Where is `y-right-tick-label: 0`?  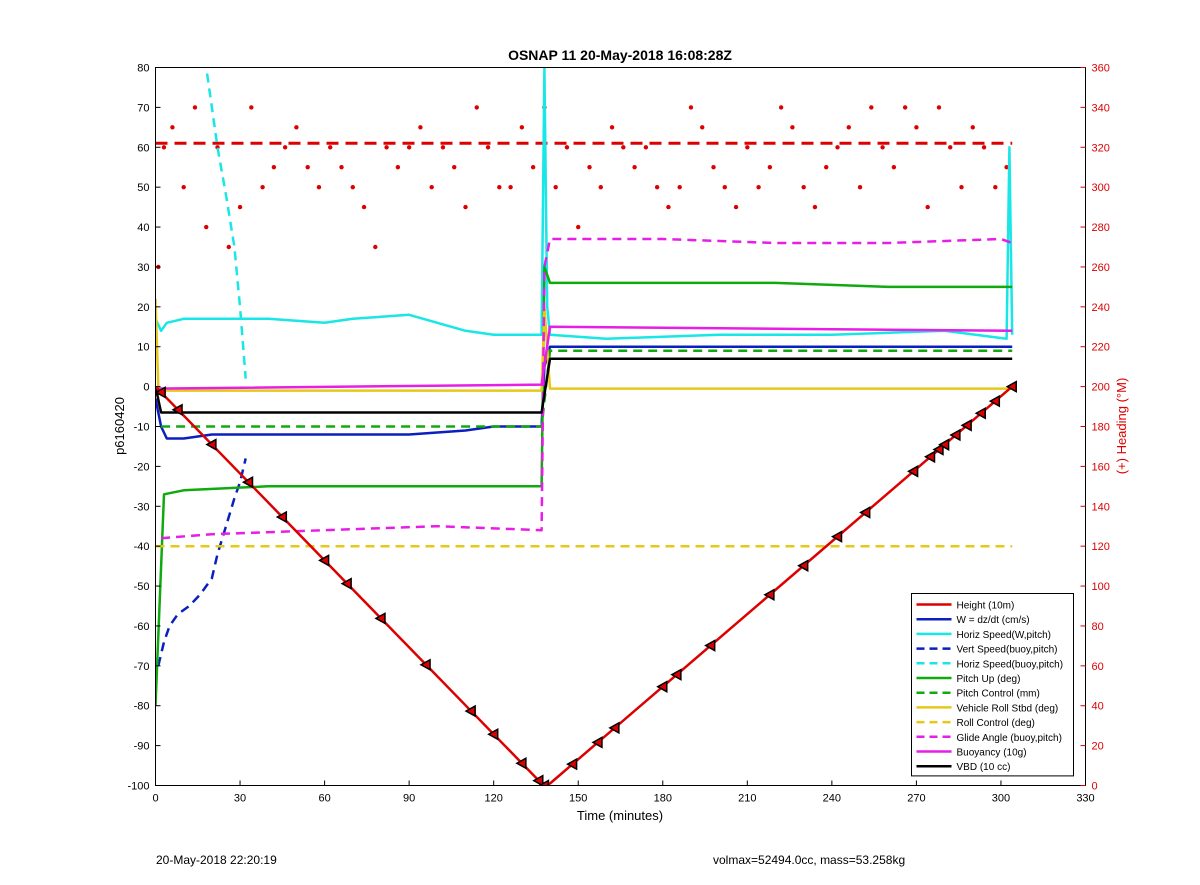 y-right-tick-label: 0 is located at coordinates (1095, 787).